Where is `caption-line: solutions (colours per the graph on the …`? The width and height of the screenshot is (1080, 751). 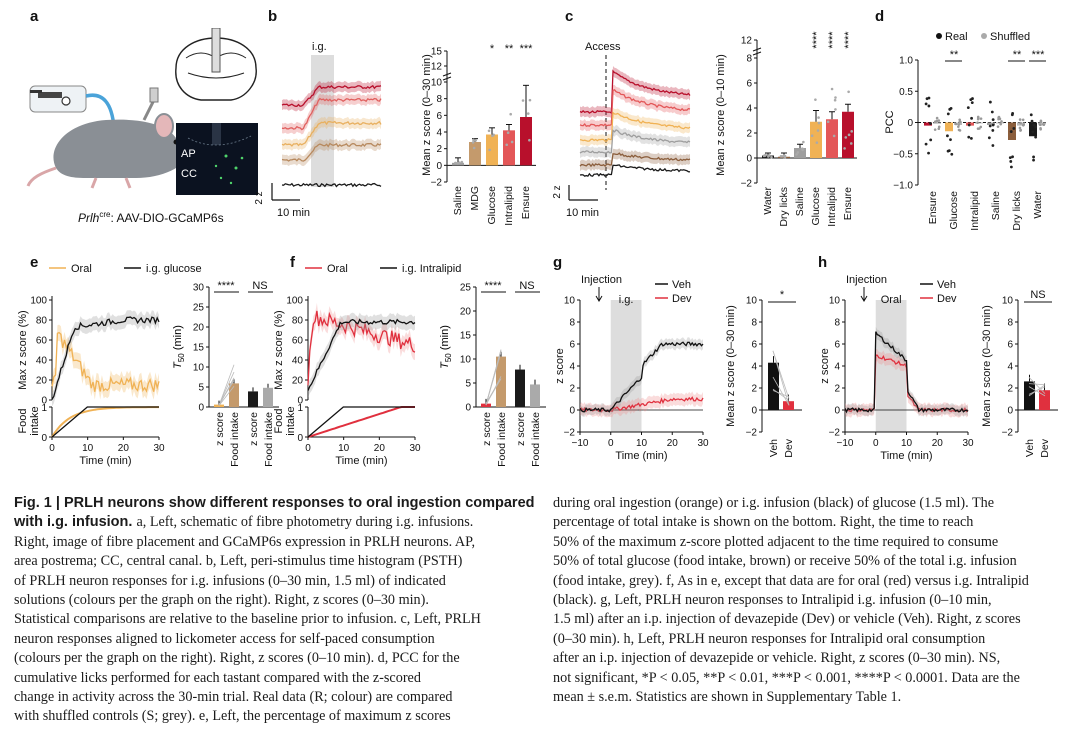 caption-line: solutions (colours per the graph on the … is located at coordinates (221, 600).